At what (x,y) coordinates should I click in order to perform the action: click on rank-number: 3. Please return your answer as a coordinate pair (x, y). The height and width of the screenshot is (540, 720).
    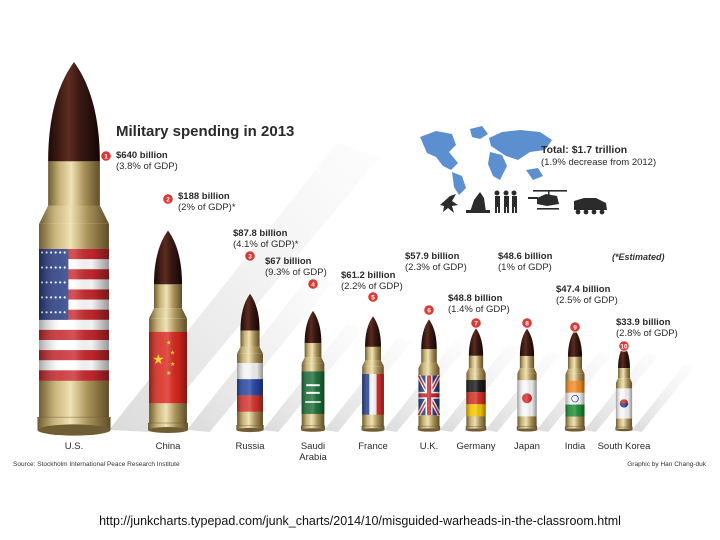
    Looking at the image, I should click on (250, 256).